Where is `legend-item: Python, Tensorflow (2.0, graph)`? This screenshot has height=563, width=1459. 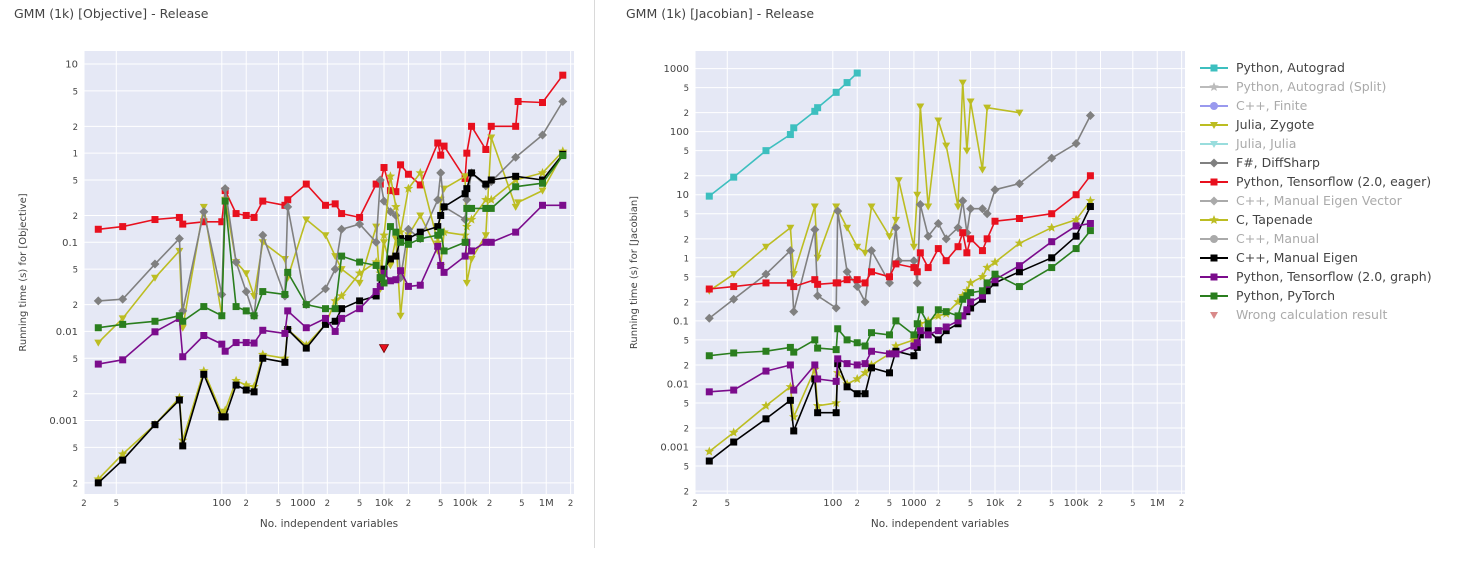 legend-item: Python, Tensorflow (2.0, graph) is located at coordinates (1315, 276).